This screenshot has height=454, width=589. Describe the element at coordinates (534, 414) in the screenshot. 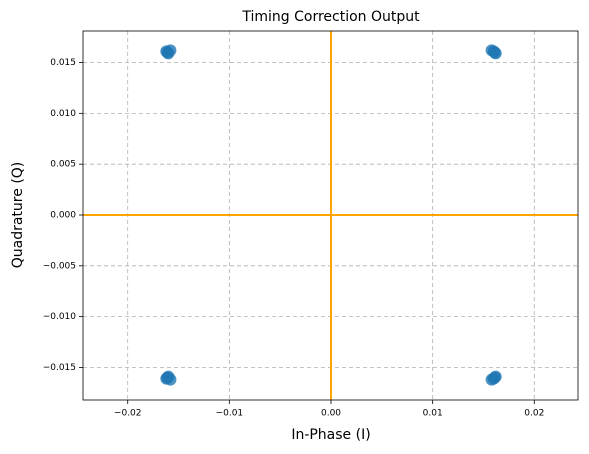

I see `x-tick-label: 0.02` at that location.